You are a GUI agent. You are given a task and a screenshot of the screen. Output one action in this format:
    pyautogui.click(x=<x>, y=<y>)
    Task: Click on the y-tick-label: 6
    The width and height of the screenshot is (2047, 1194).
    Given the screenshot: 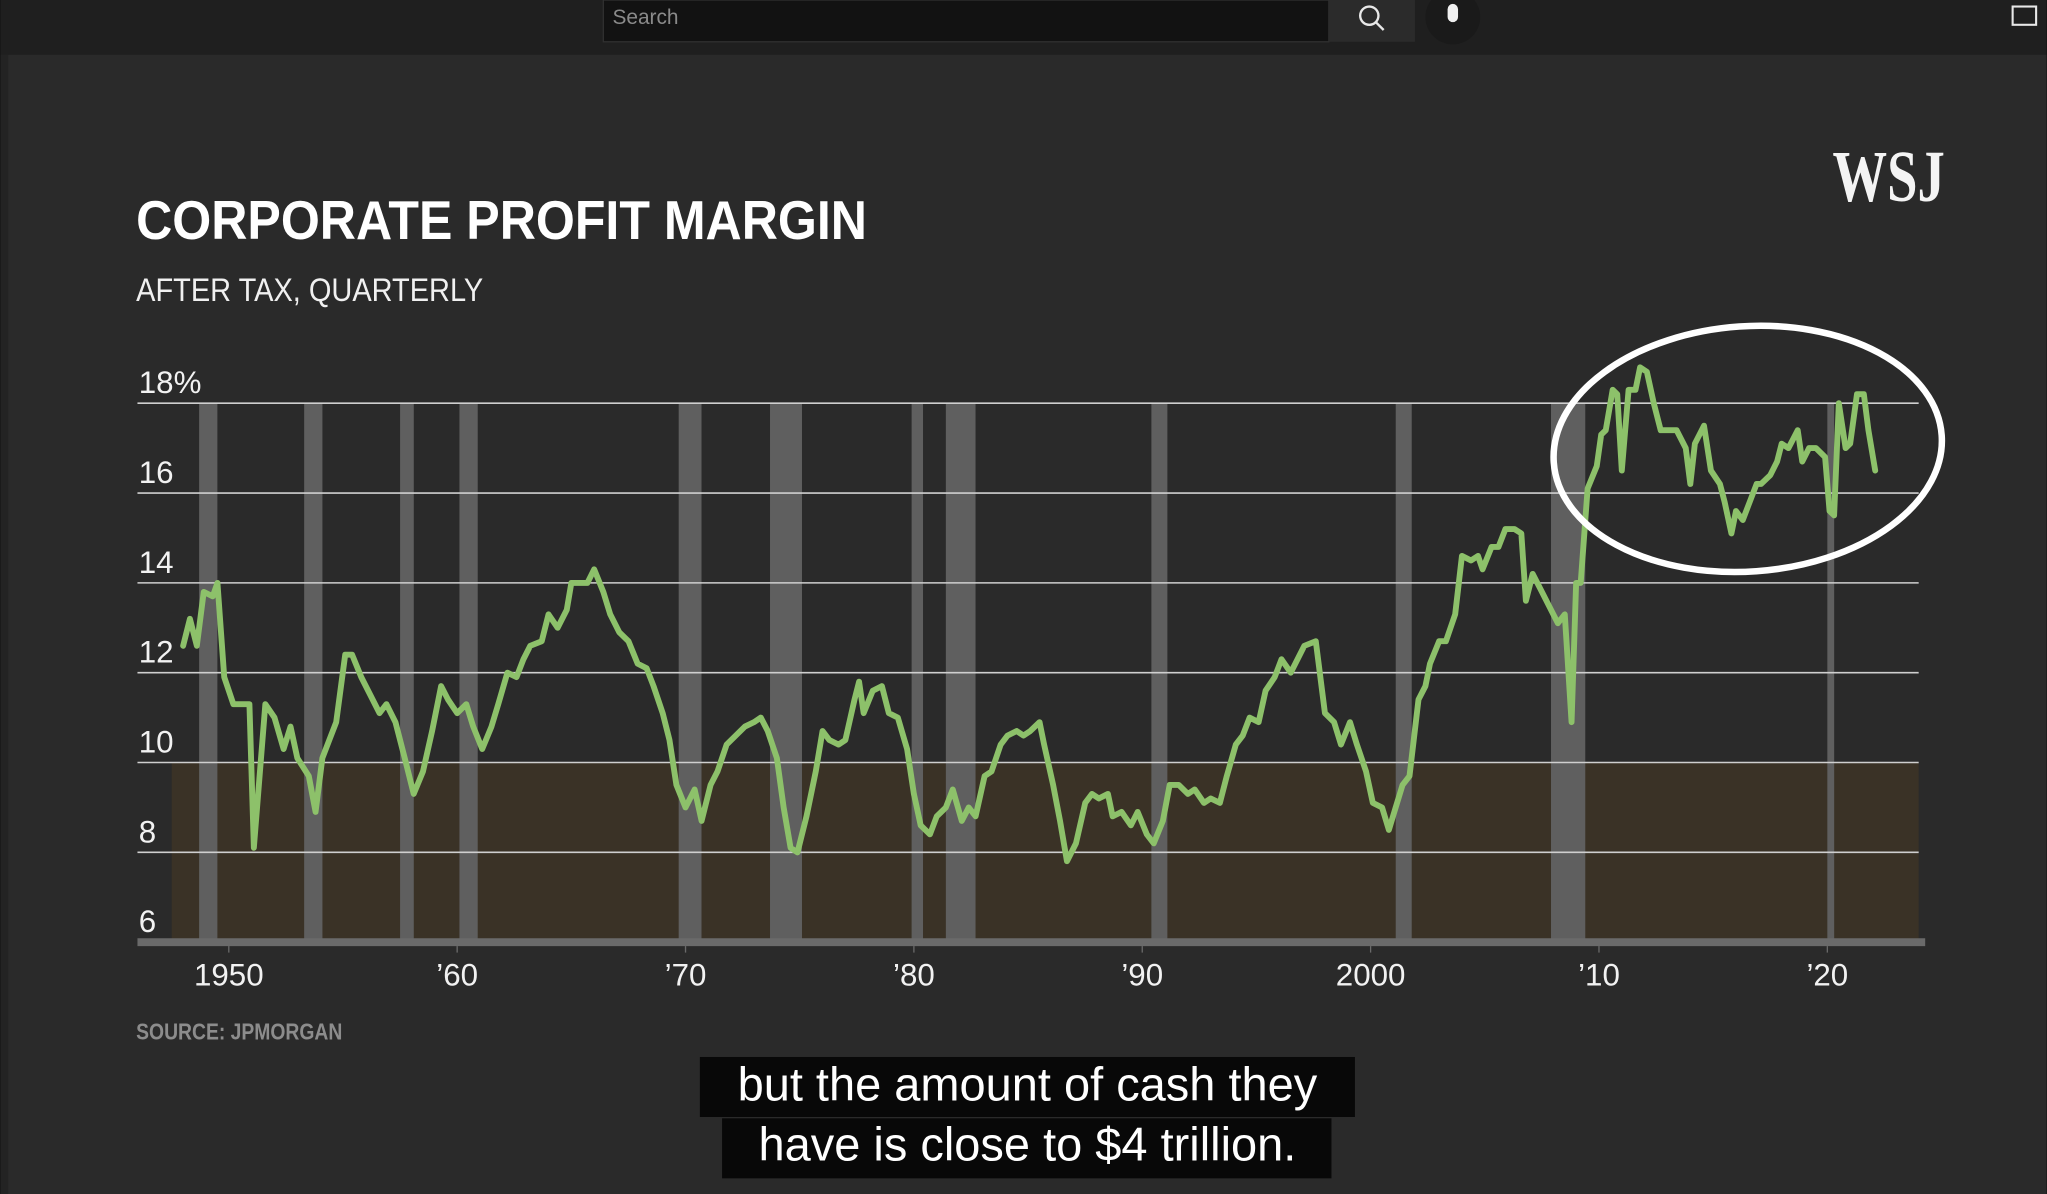 What is the action you would take?
    pyautogui.click(x=147, y=921)
    